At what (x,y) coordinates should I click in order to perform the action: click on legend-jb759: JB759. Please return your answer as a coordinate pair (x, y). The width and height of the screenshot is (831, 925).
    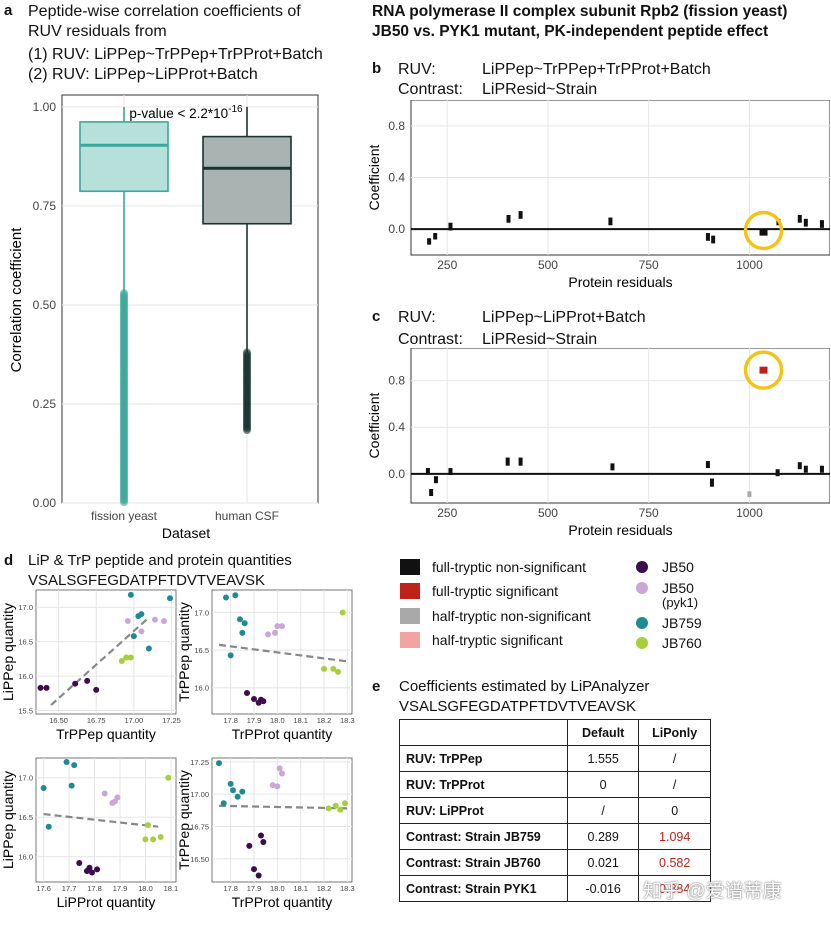
    Looking at the image, I should click on (669, 623).